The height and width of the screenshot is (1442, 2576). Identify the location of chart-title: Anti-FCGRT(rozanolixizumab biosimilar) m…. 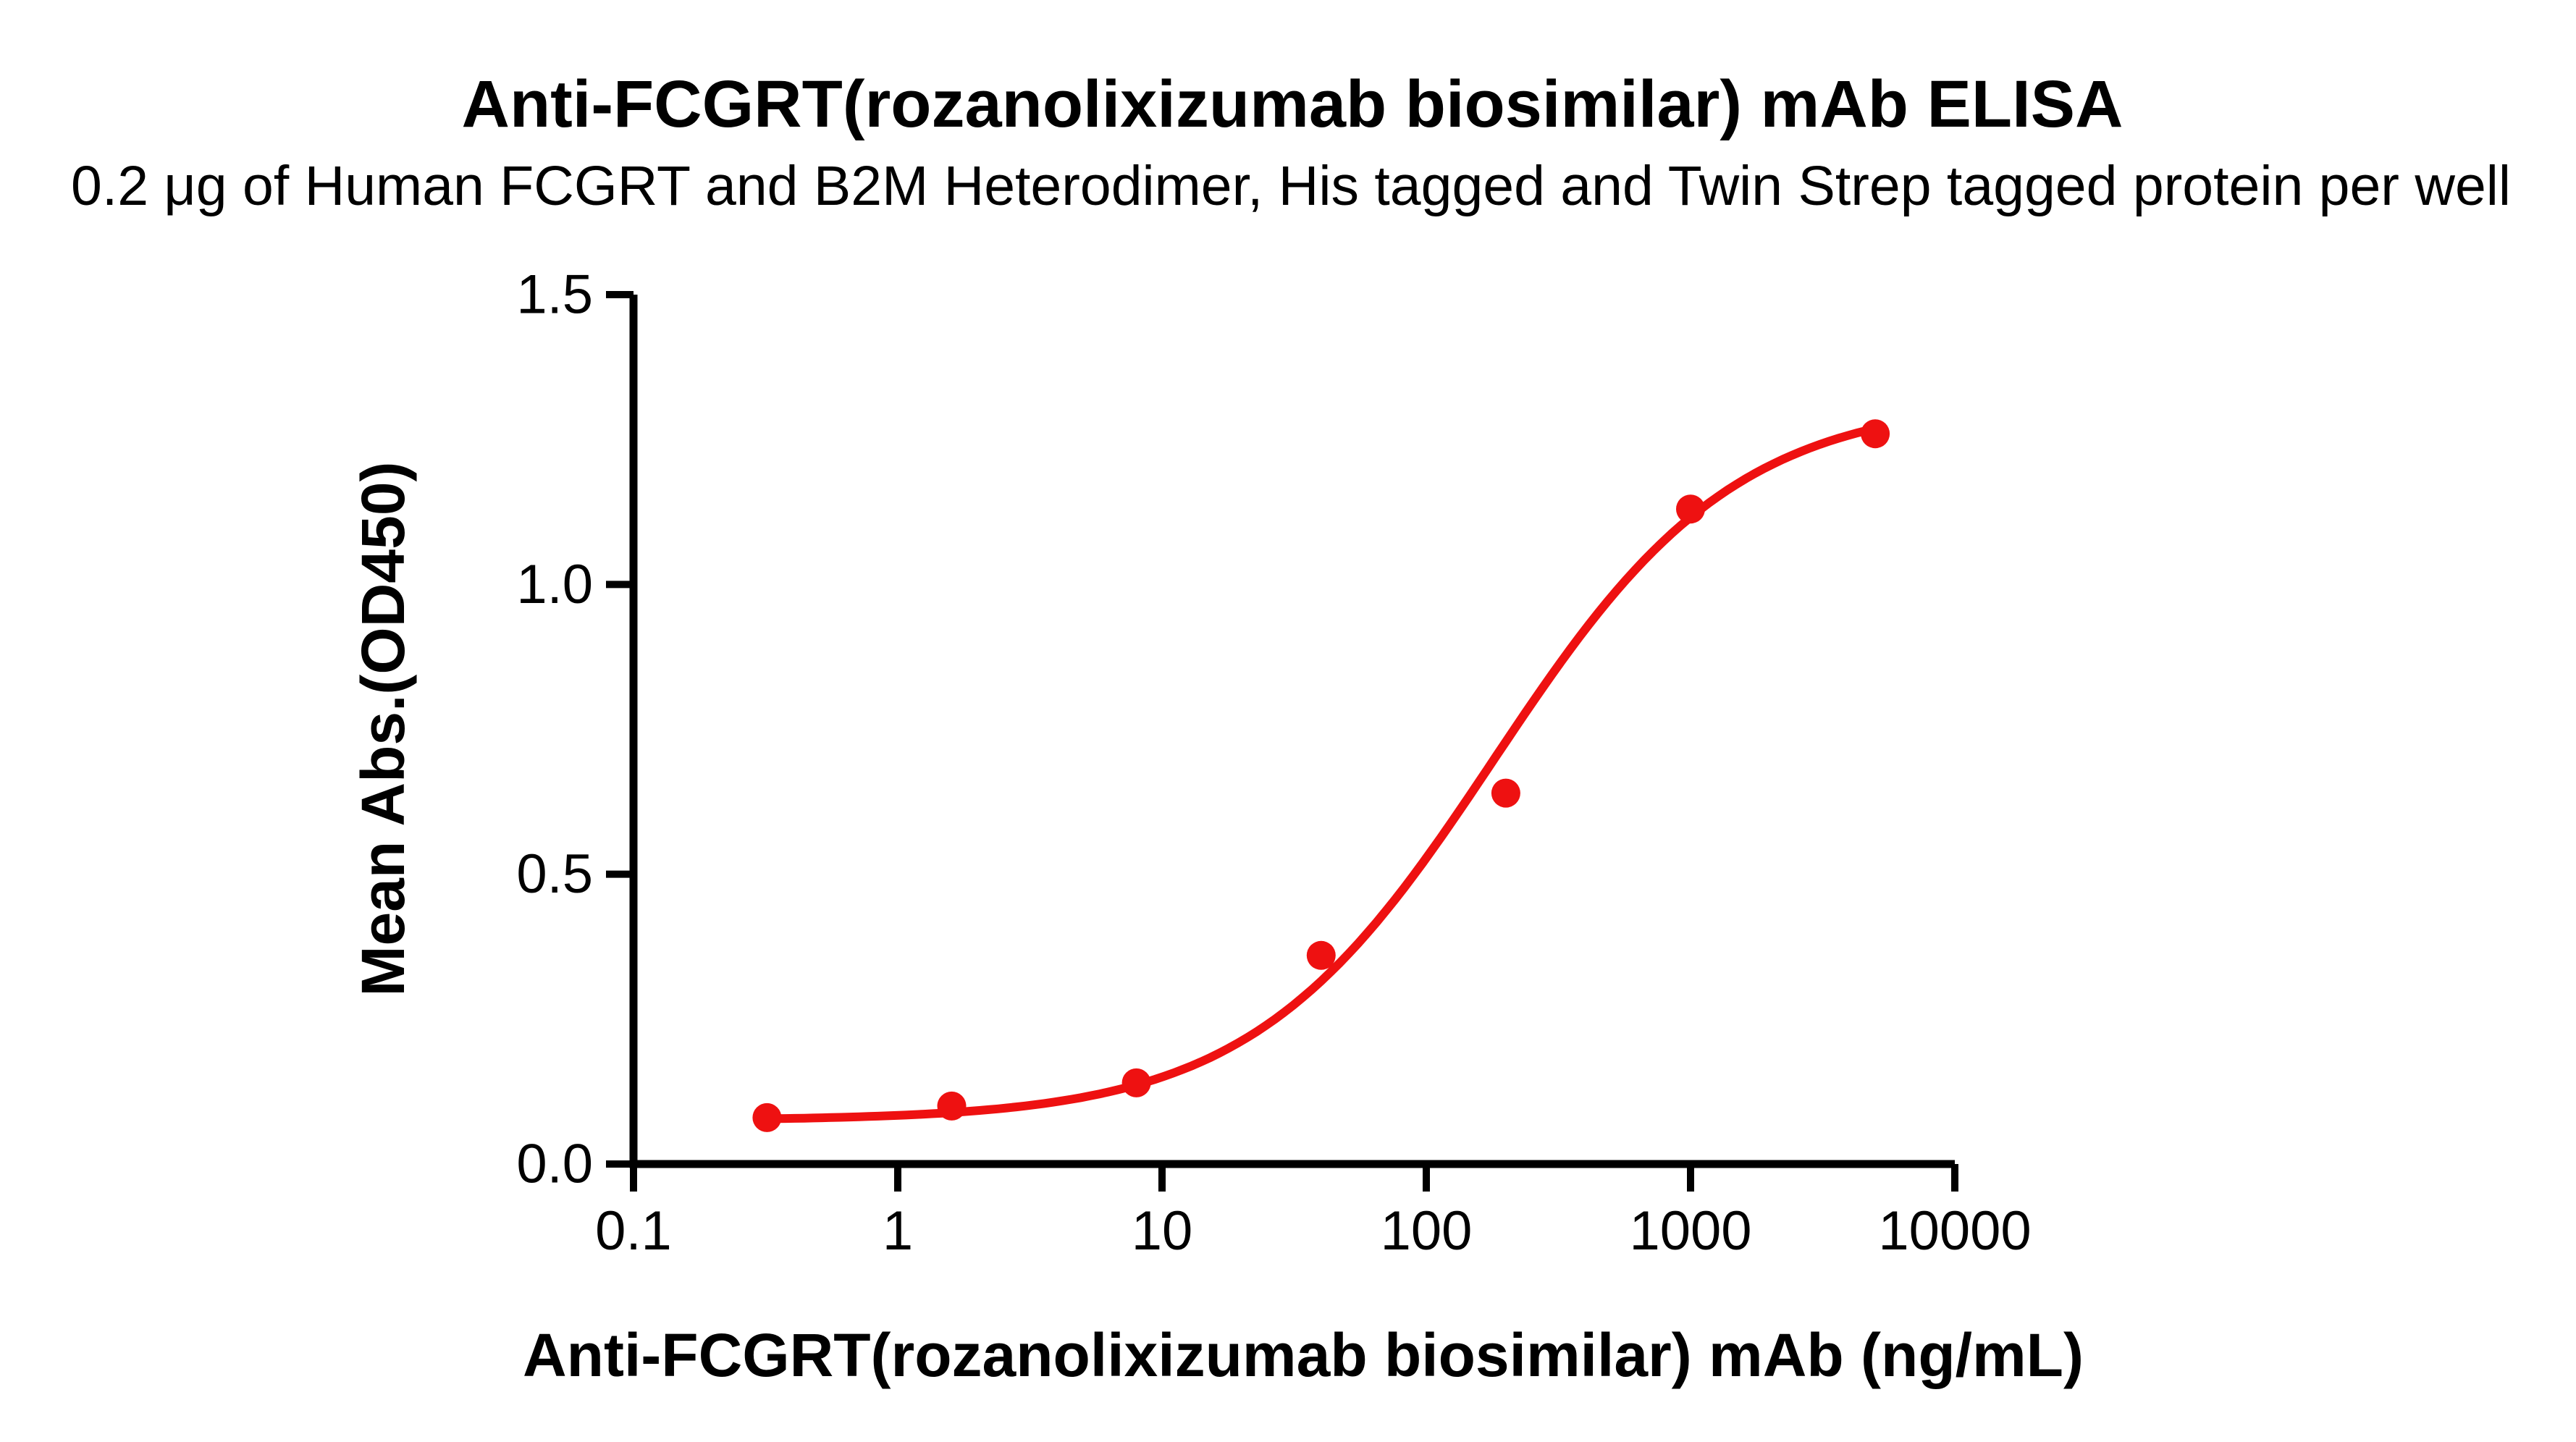
(1292, 104).